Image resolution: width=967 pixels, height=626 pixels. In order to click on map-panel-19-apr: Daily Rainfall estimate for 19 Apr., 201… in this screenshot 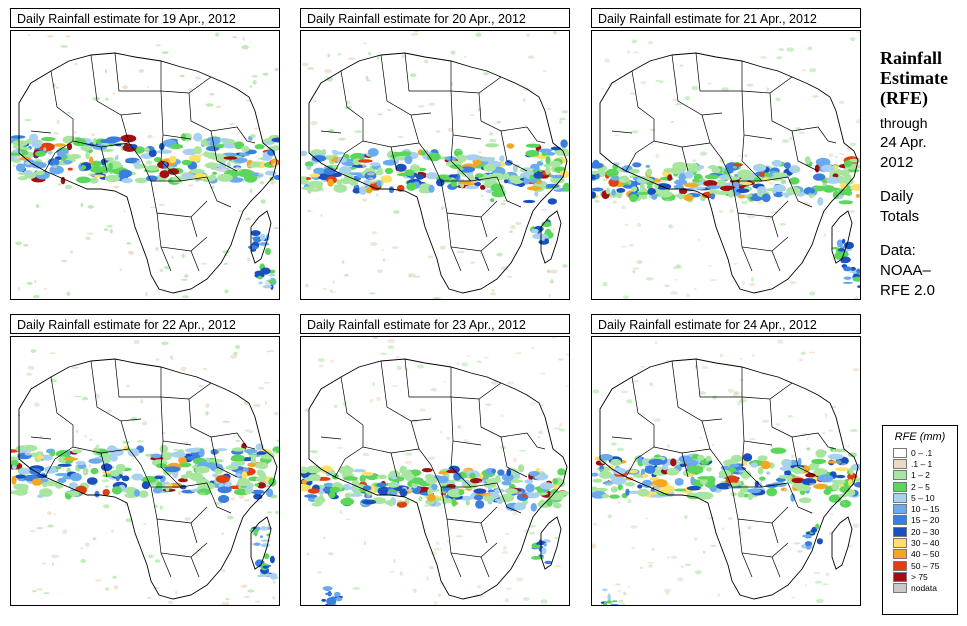, I will do `click(145, 154)`.